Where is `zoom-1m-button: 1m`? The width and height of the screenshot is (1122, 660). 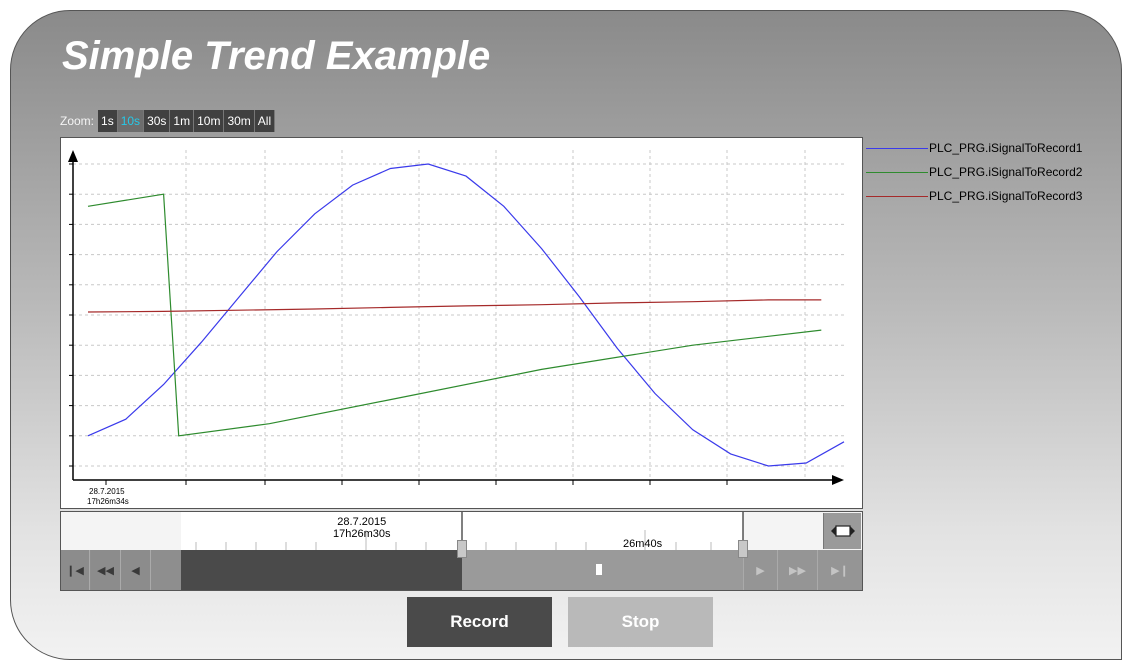
zoom-1m-button: 1m is located at coordinates (182, 121).